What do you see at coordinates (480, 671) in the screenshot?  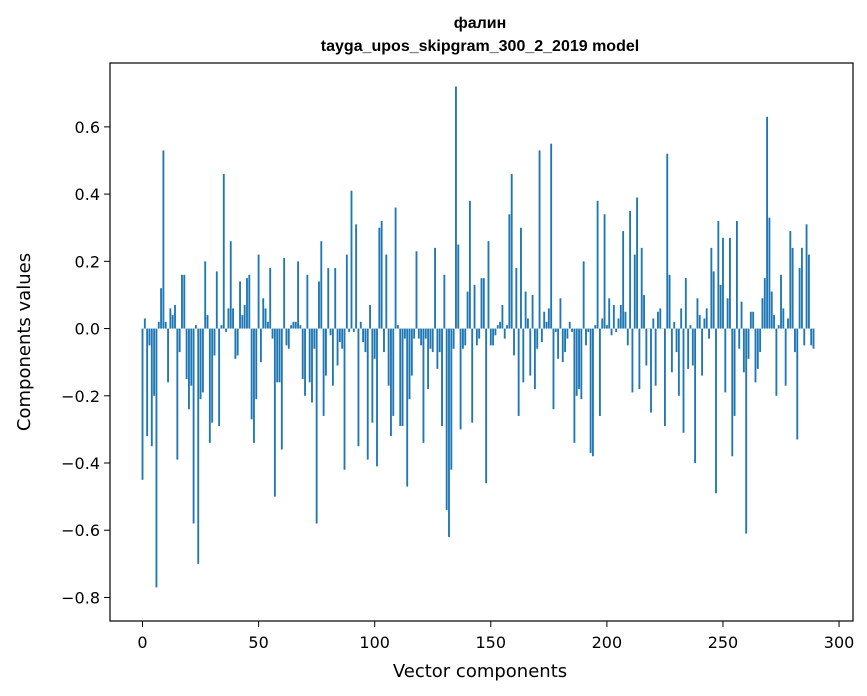 I see `x-axis-label: Vector components` at bounding box center [480, 671].